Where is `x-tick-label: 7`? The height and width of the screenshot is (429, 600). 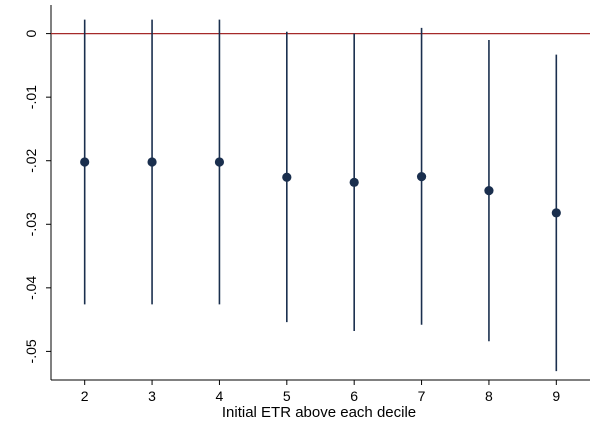 x-tick-label: 7 is located at coordinates (422, 396).